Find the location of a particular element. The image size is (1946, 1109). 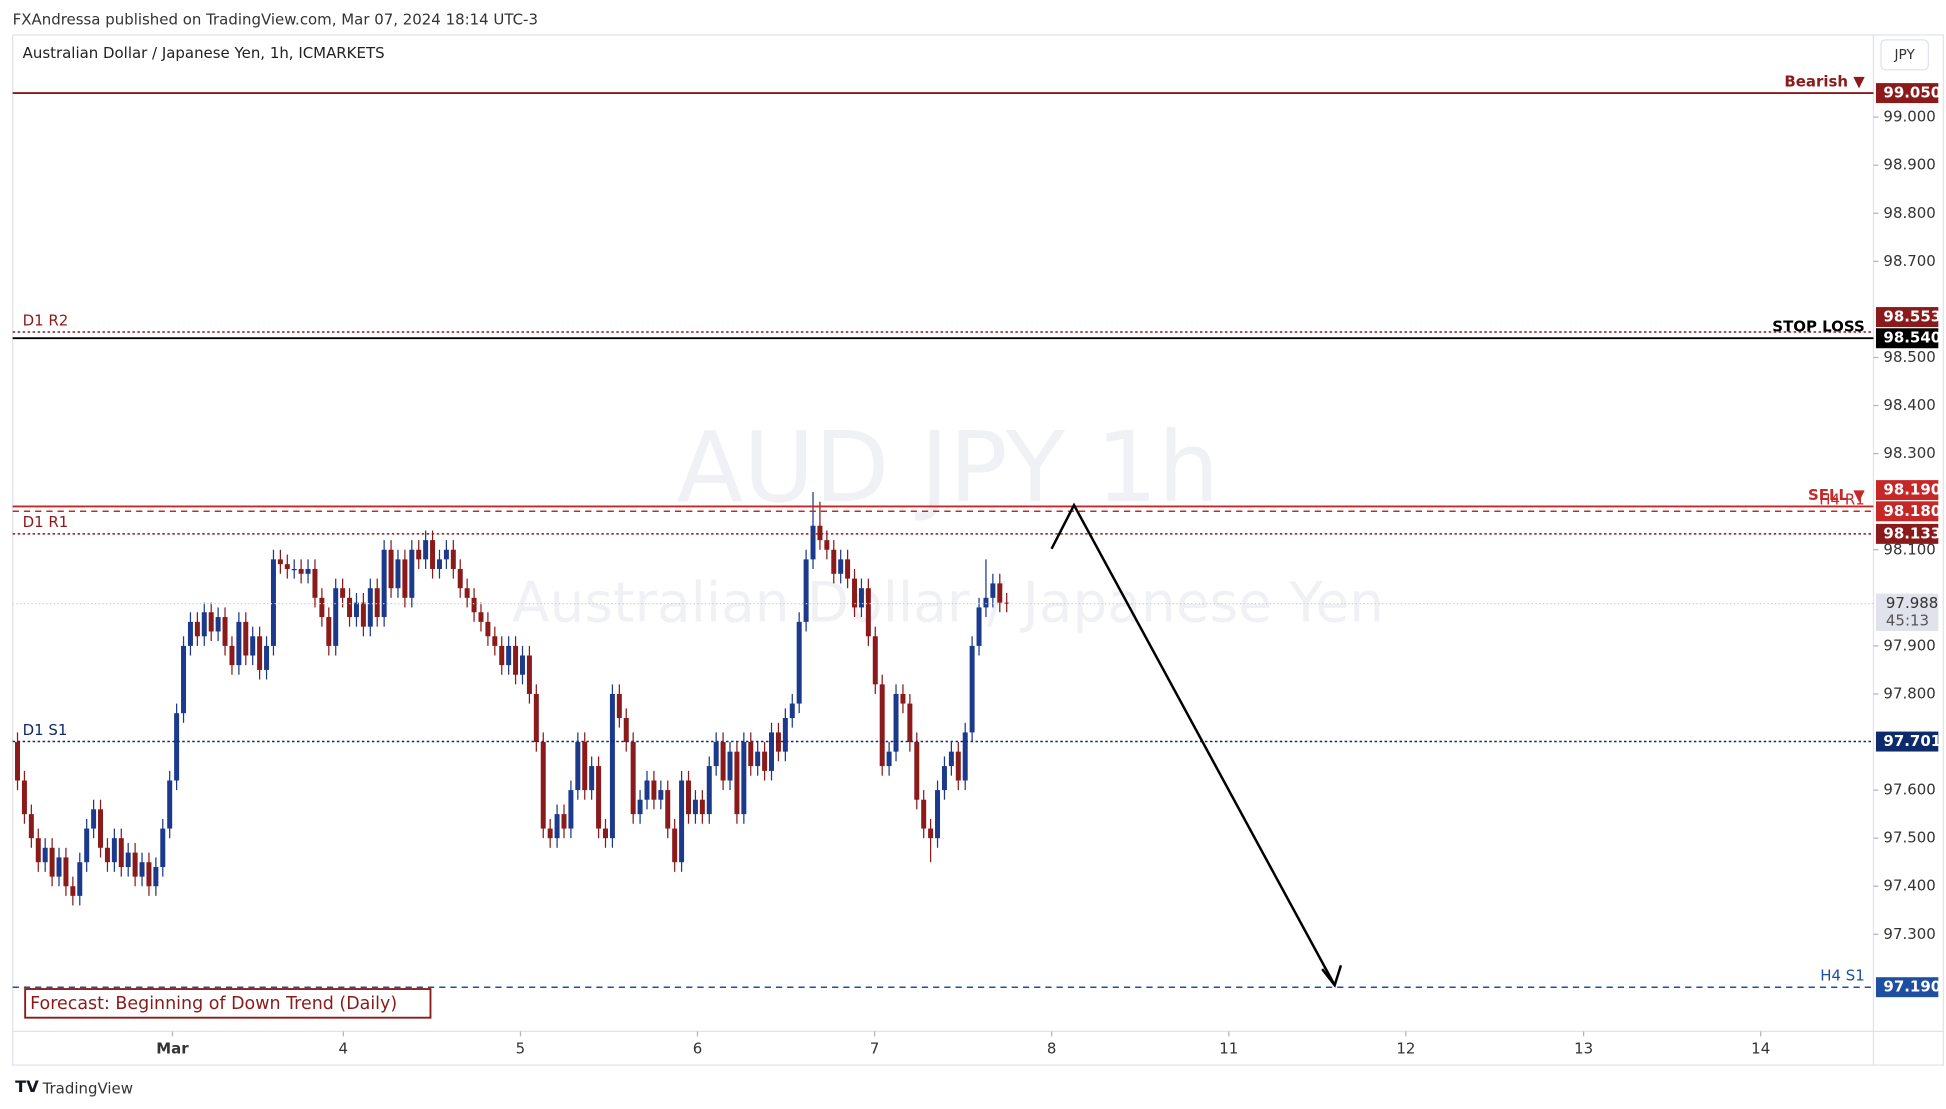

x-tick-label: 7 is located at coordinates (875, 1048).